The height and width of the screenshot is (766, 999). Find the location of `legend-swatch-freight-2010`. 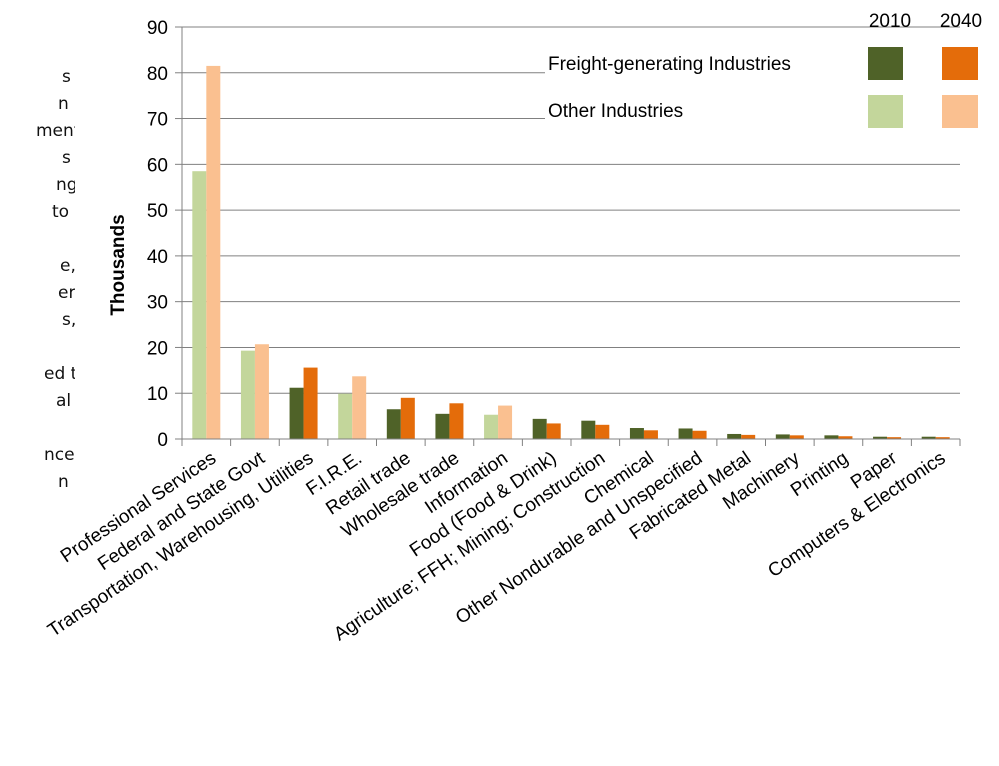

legend-swatch-freight-2010 is located at coordinates (885, 63).